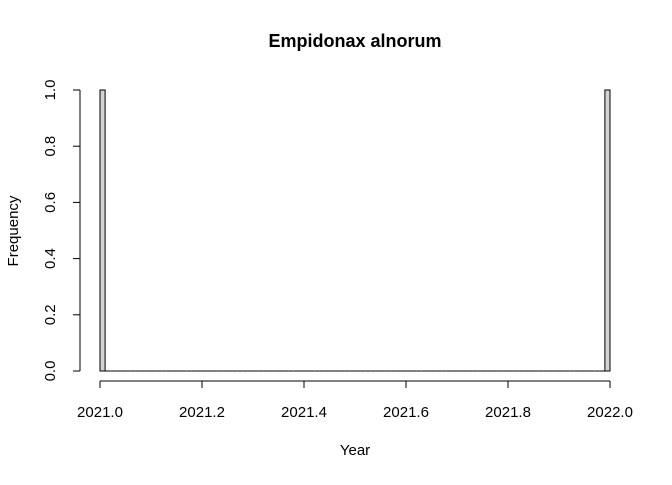 This screenshot has width=672, height=485. I want to click on x-axis: 2021.0 2021.2 2021.4 2021.6 2021.8 2022.0, so click(355, 400).